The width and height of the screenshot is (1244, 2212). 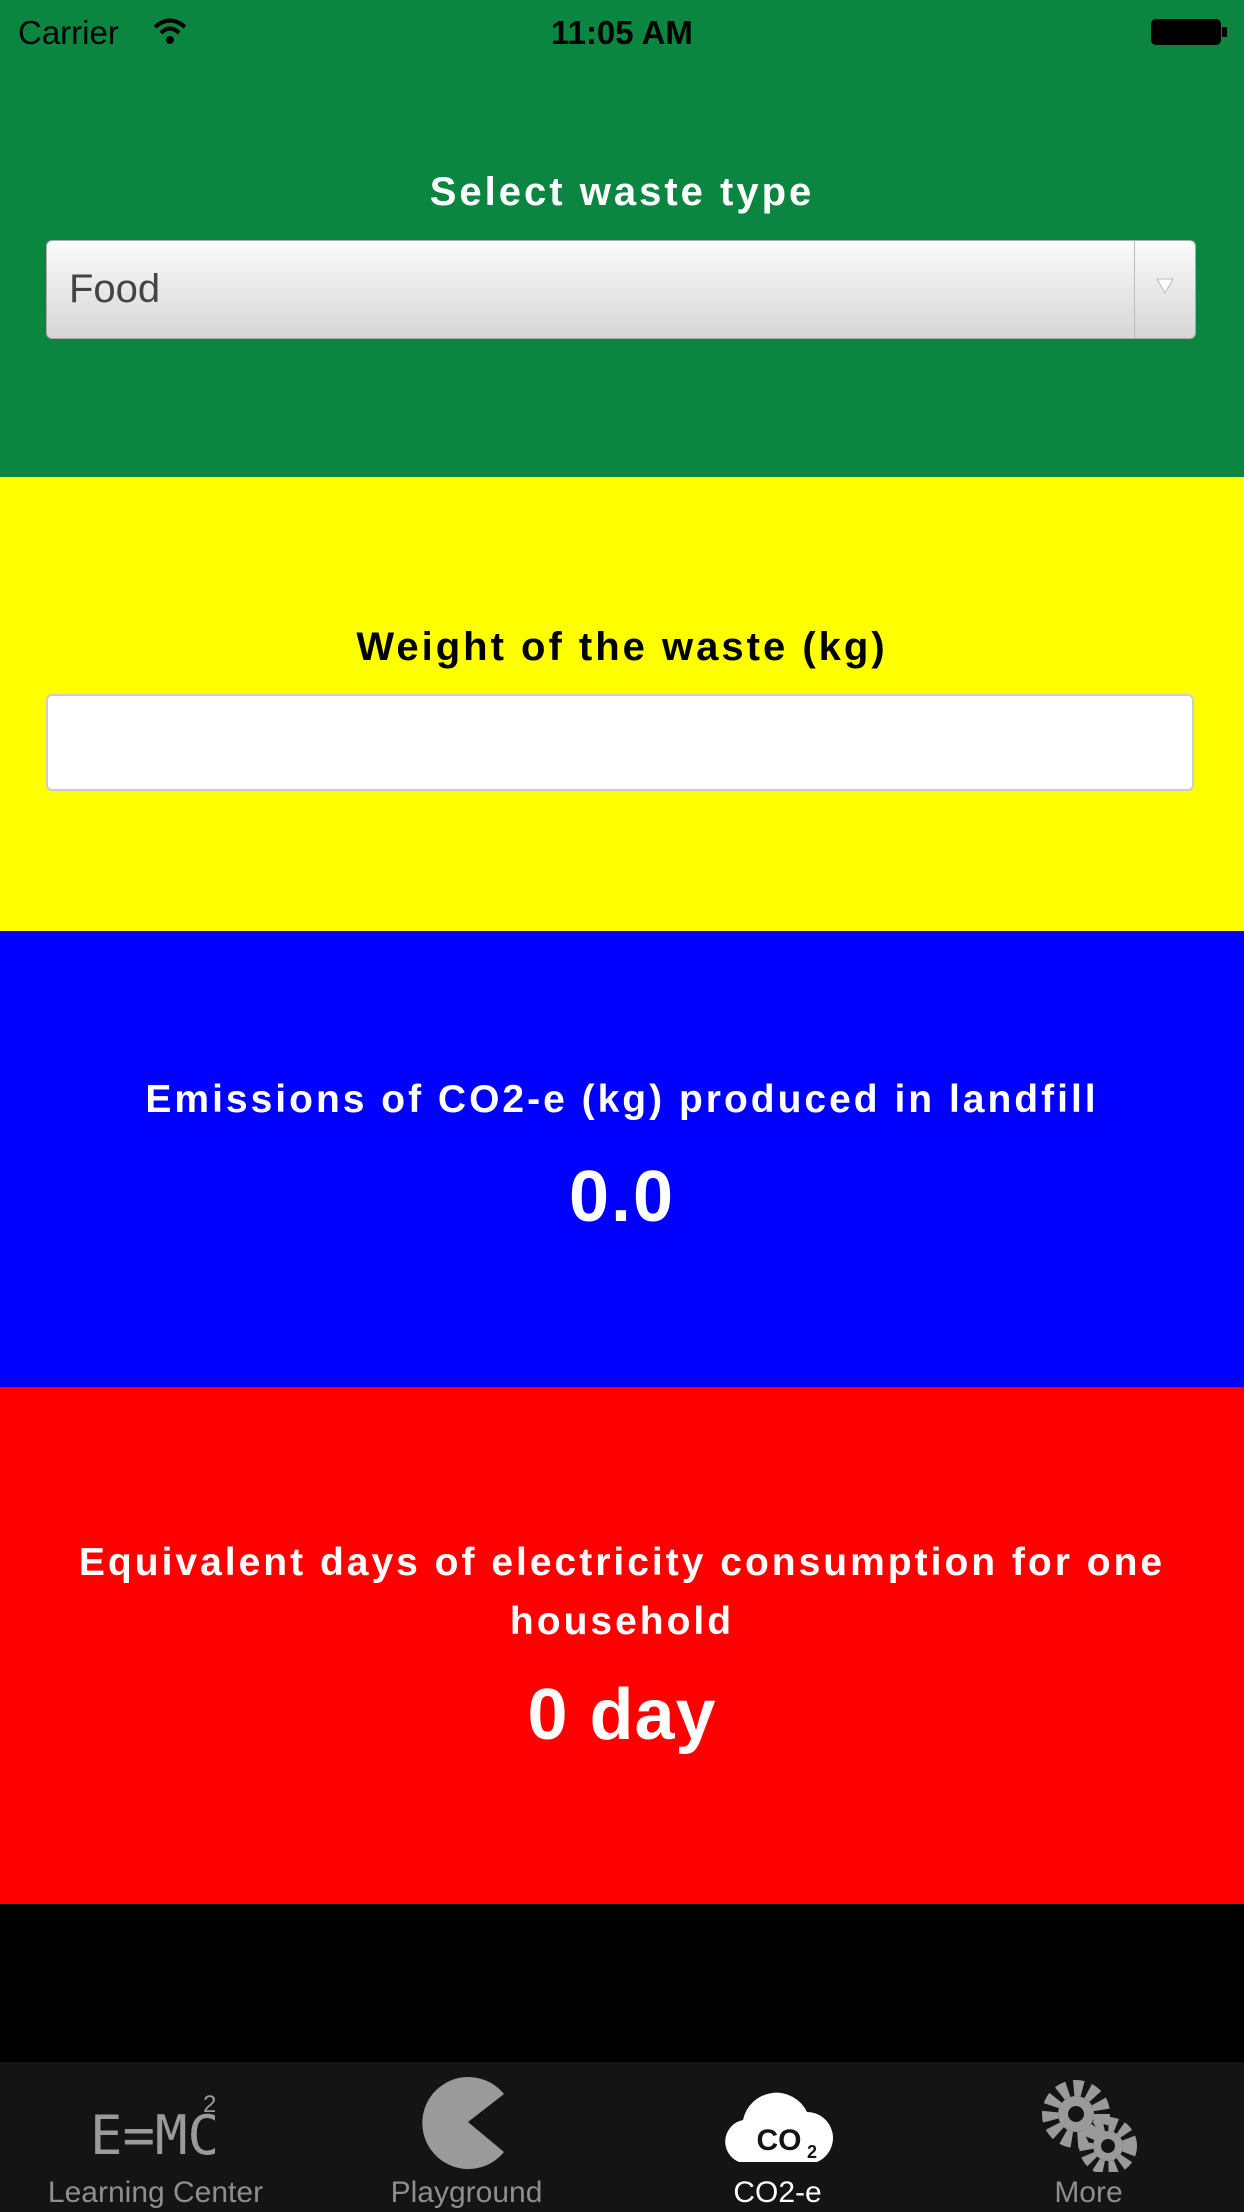 I want to click on svg-text: CO, so click(x=779, y=2140).